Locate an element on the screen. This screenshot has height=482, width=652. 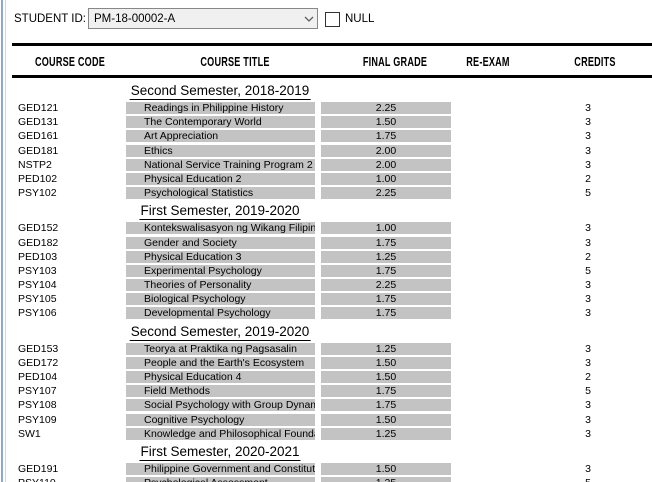
null-checkbox-label: NULL is located at coordinates (360, 19).